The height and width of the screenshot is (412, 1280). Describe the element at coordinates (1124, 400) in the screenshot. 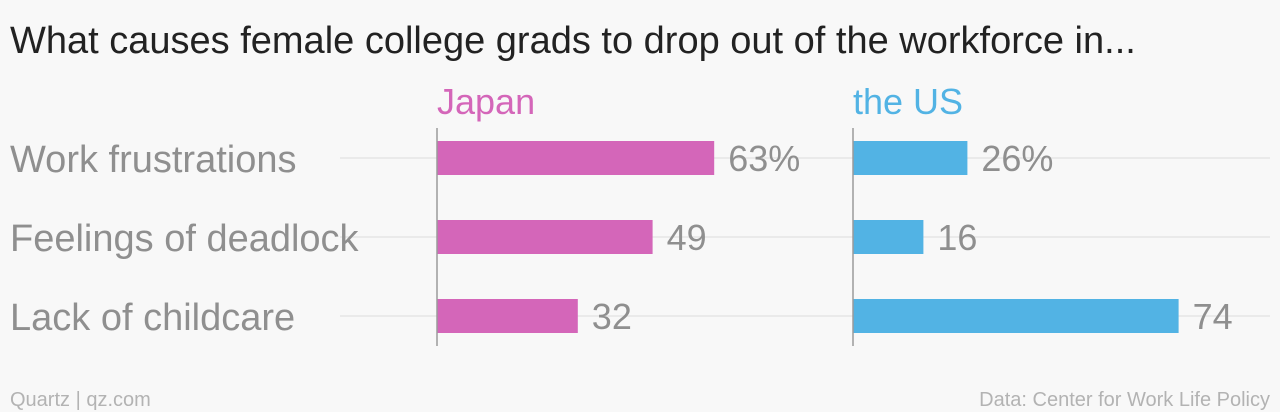

I see `data-source: Data: Center for Work Life Policy` at that location.